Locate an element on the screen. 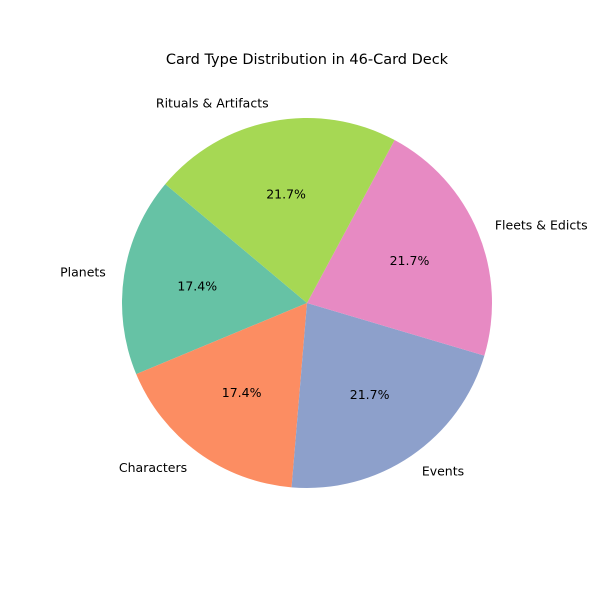 This screenshot has width=600, height=600. pie-slice-rituals-and-artifacts is located at coordinates (280, 210).